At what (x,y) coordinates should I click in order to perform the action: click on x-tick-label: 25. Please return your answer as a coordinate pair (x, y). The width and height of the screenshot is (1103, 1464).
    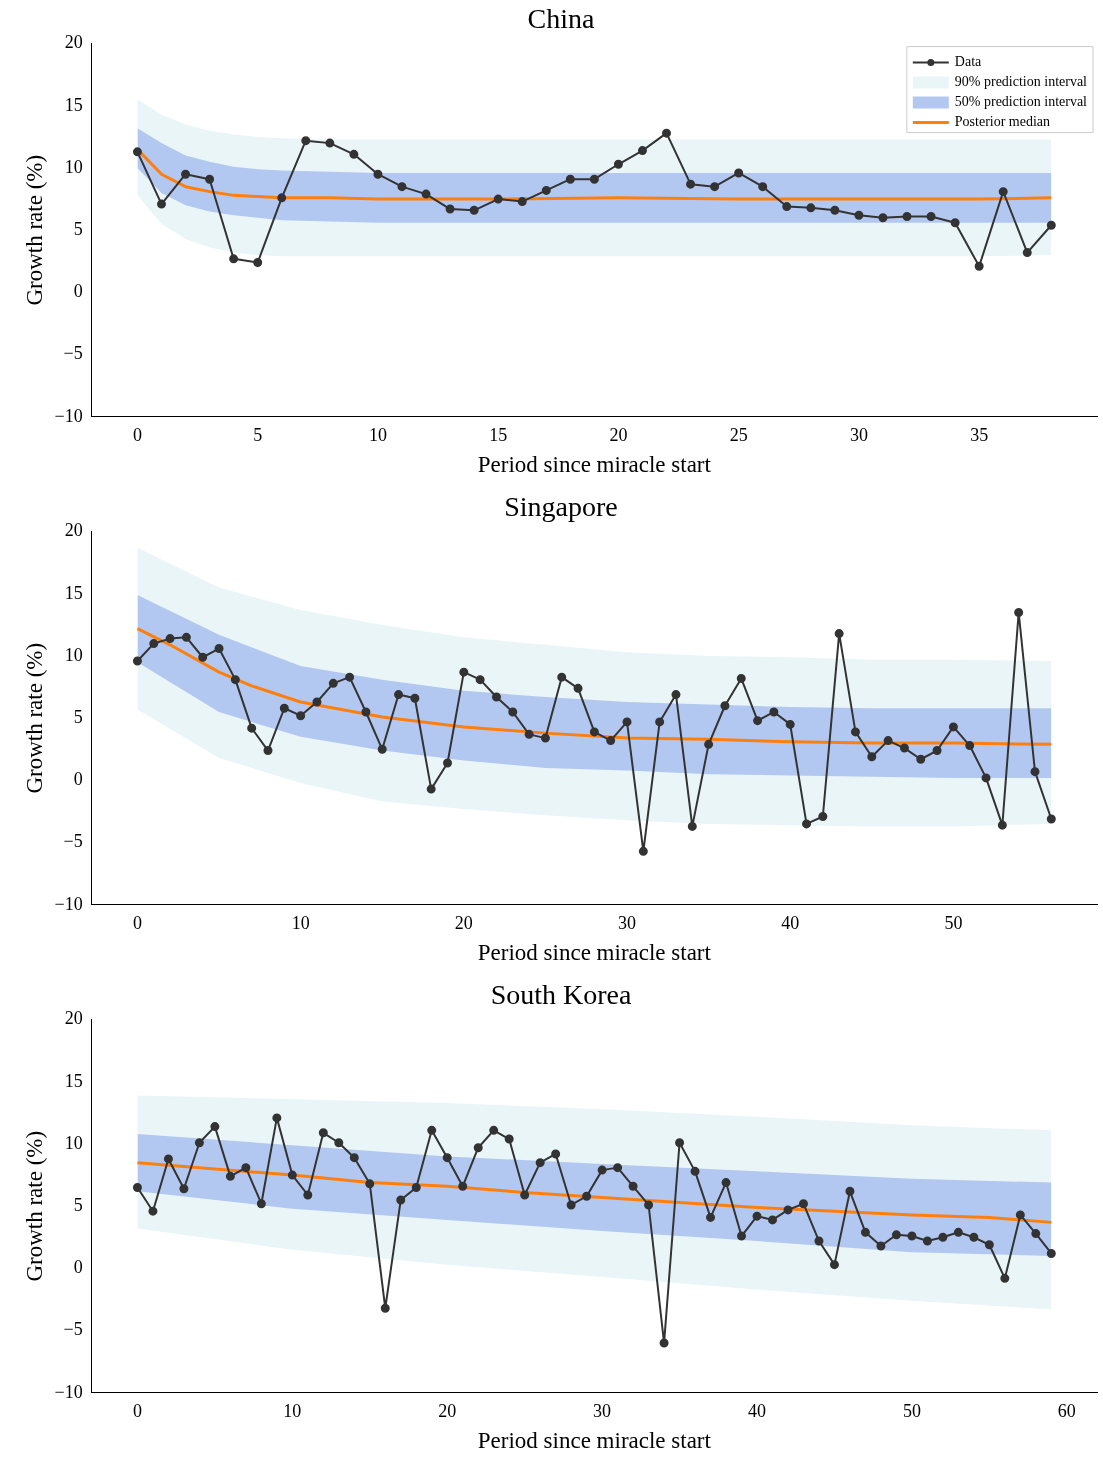
    Looking at the image, I should click on (738, 435).